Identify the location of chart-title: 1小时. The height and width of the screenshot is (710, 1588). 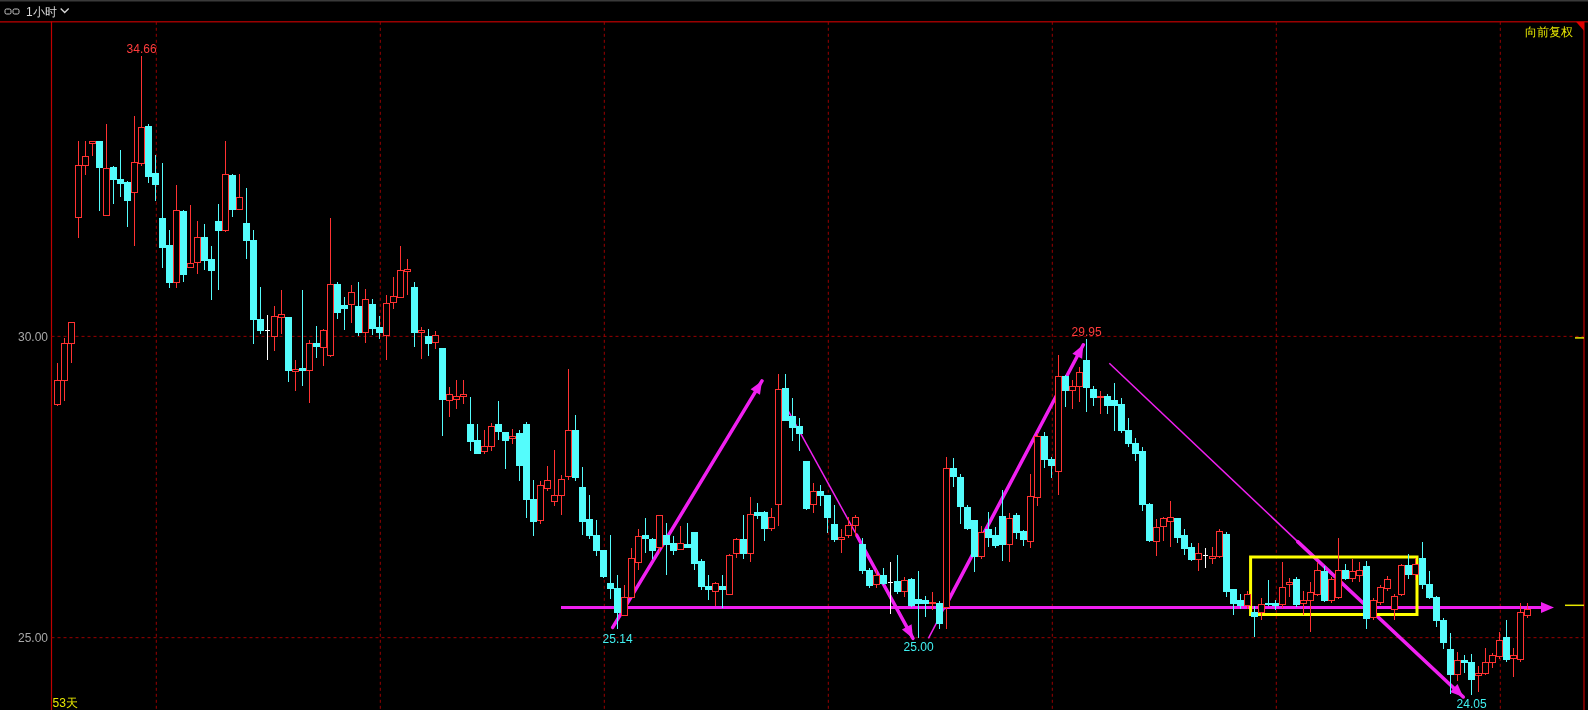
(41, 11).